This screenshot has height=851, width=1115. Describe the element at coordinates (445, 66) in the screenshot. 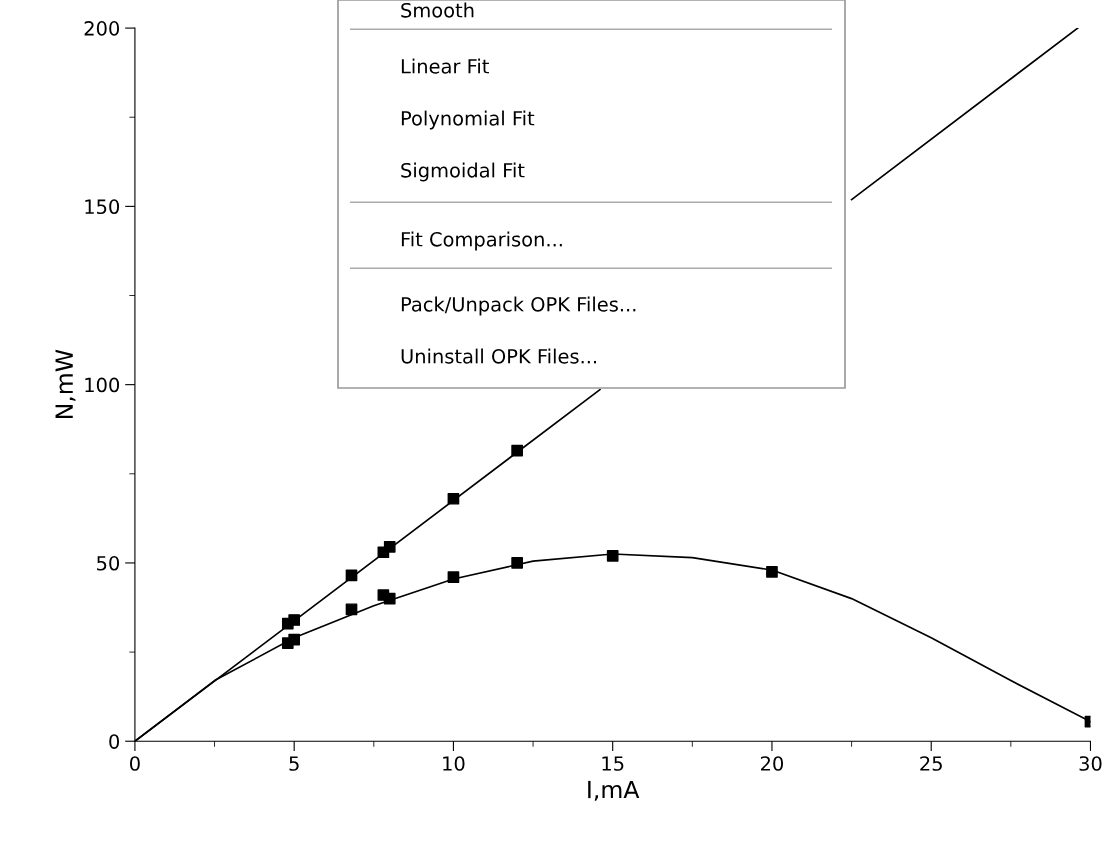

I see `annotation: Linear Fit` at that location.